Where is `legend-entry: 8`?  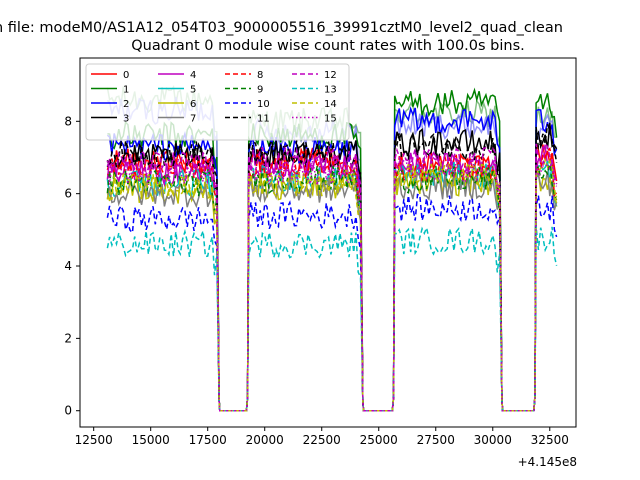
legend-entry: 8 is located at coordinates (260, 75).